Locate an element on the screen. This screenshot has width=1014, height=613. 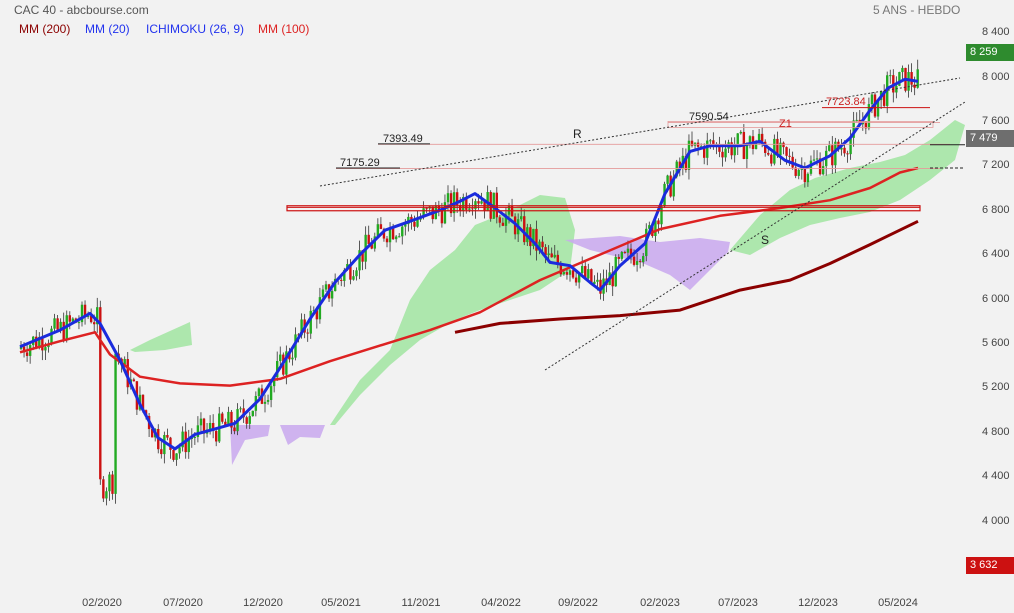
legend-mm20: MM (20) is located at coordinates (107, 29).